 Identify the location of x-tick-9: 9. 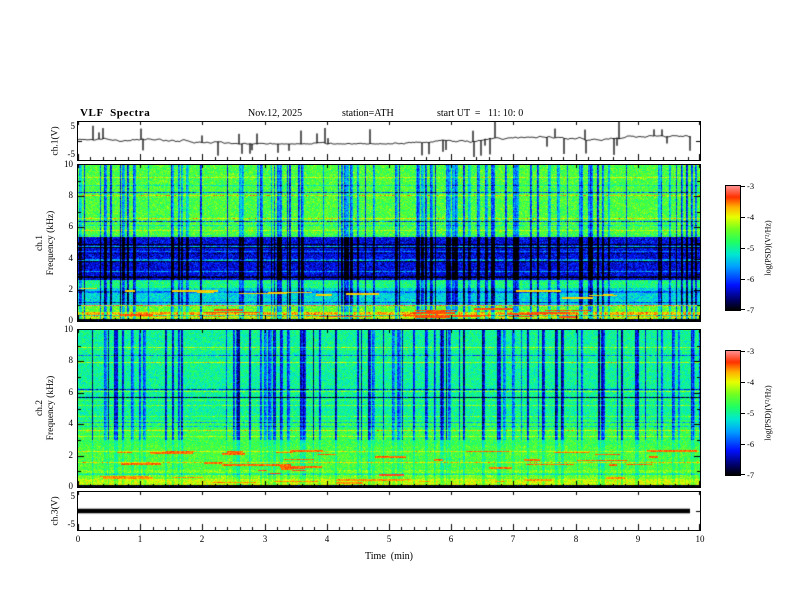
(638, 539).